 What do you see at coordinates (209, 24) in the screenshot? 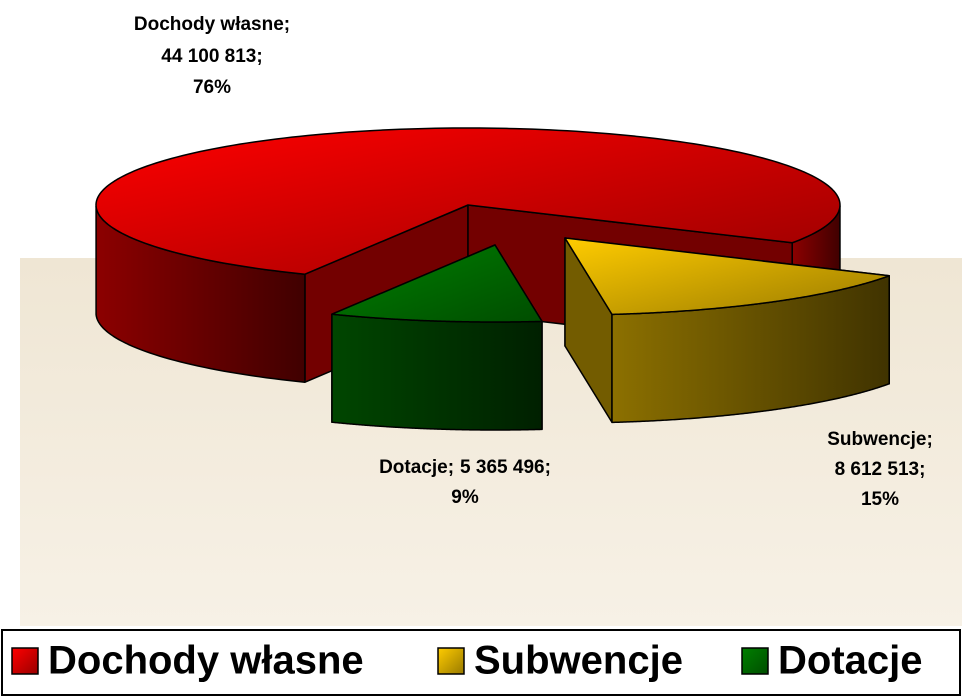
I see `label-part: Dochody własne` at bounding box center [209, 24].